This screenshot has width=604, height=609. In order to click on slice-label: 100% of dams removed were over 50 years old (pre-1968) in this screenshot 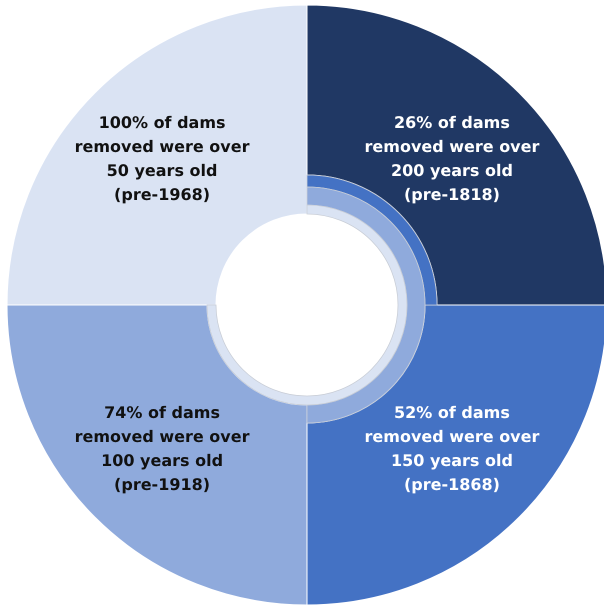, I will do `click(162, 158)`.